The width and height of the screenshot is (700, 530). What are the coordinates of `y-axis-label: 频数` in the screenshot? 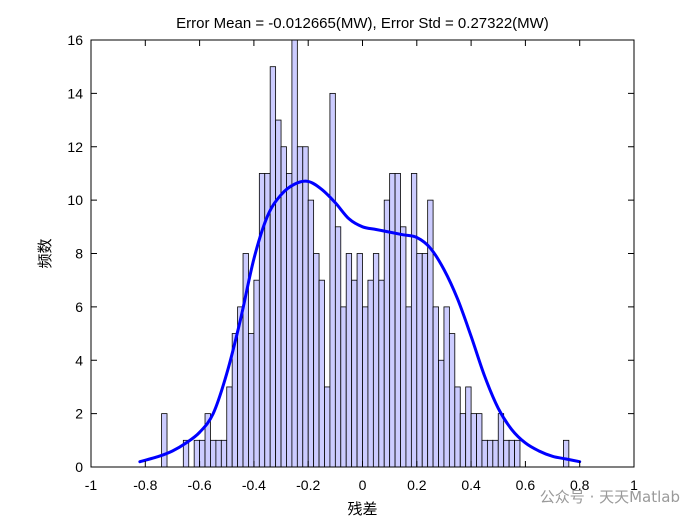 It's located at (45, 253).